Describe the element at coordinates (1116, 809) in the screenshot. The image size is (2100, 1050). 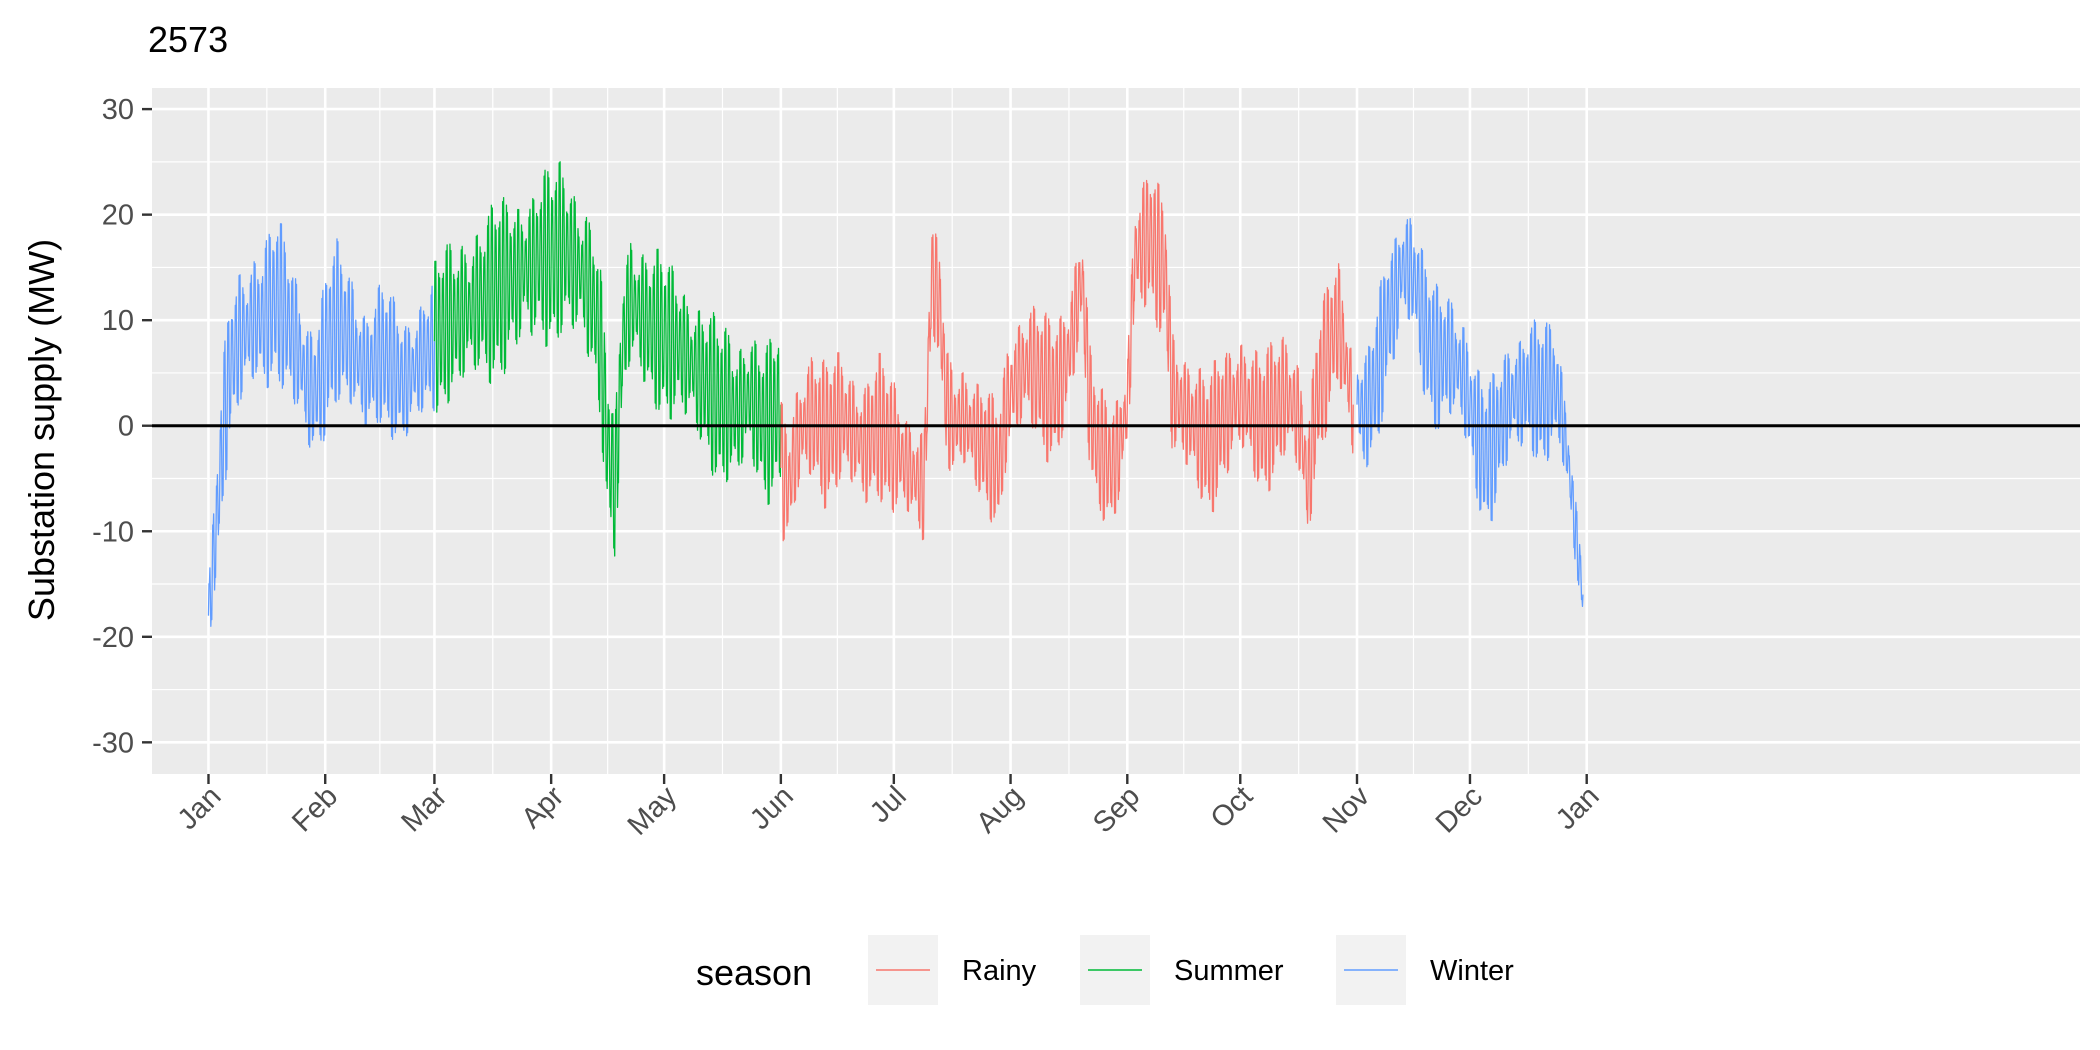
I see `x-tick-label: Sep` at that location.